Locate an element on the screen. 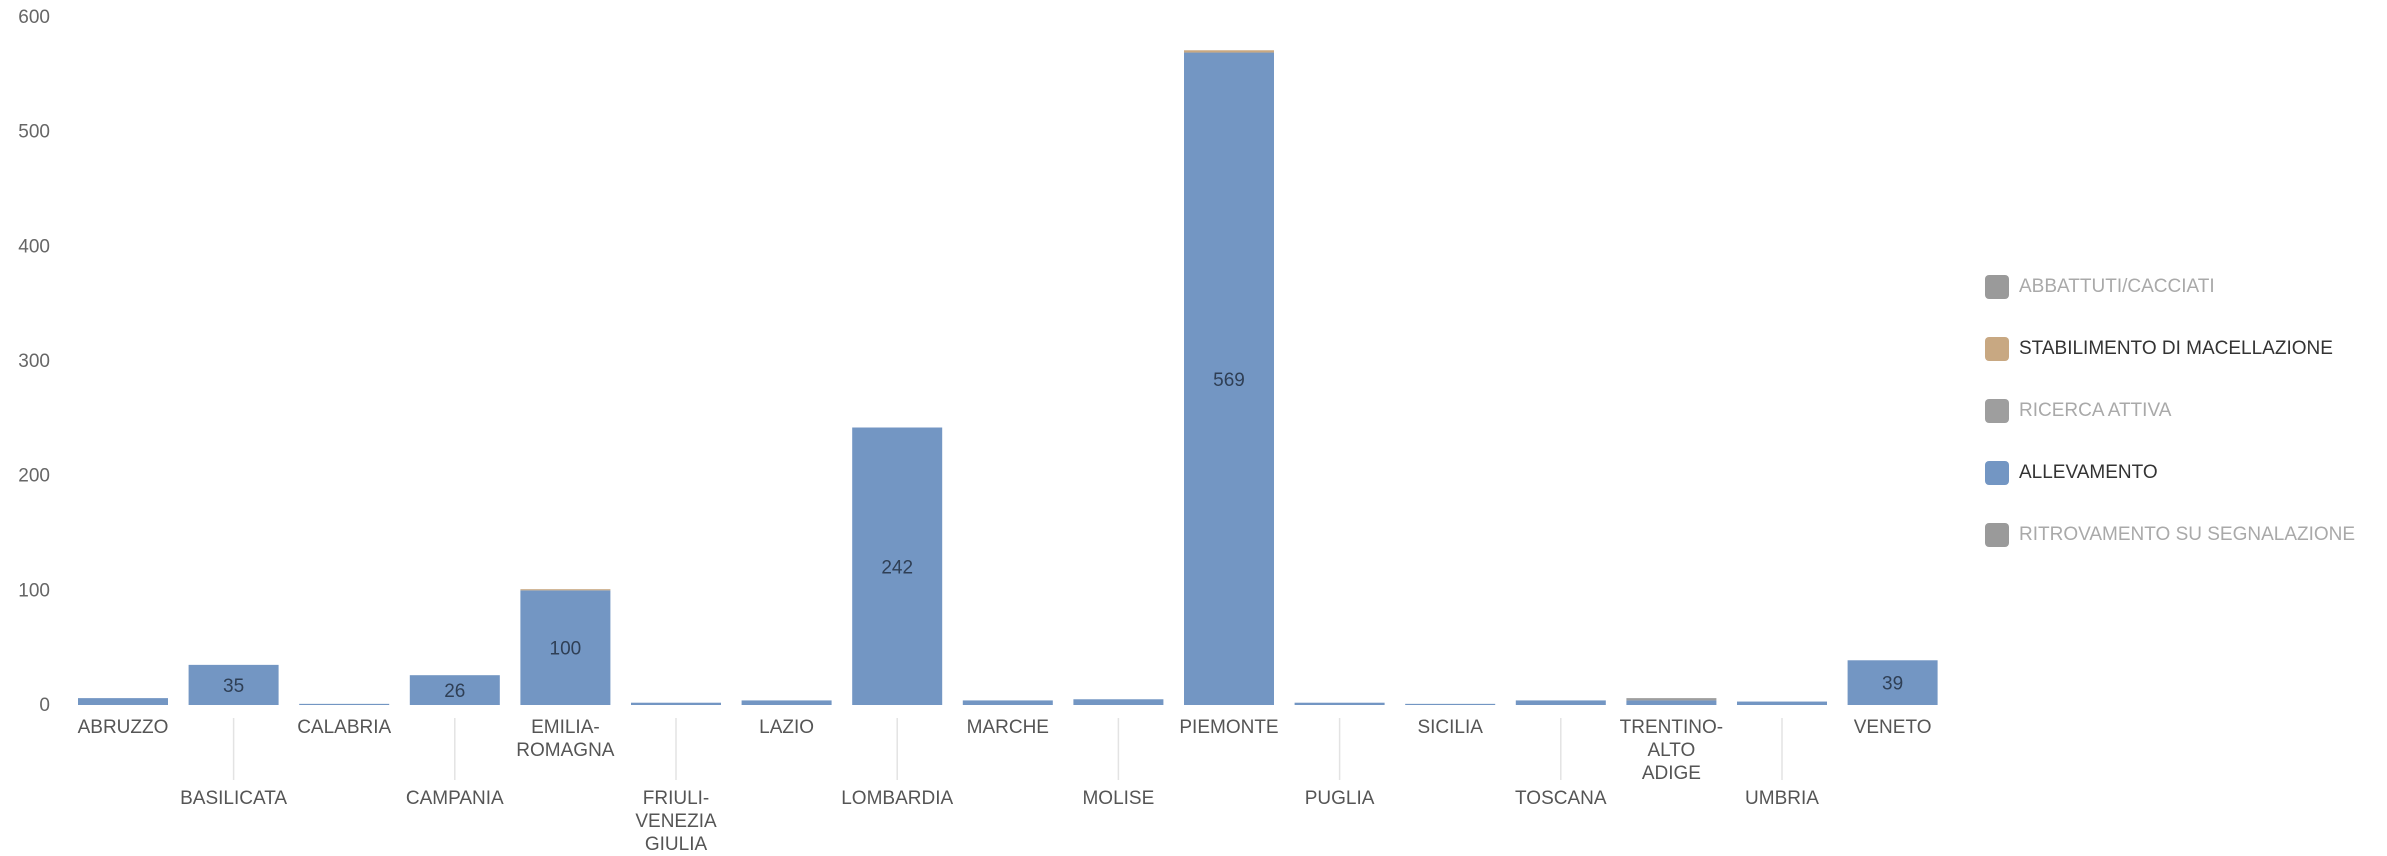  x-tick-label: VENETO is located at coordinates (1893, 727).